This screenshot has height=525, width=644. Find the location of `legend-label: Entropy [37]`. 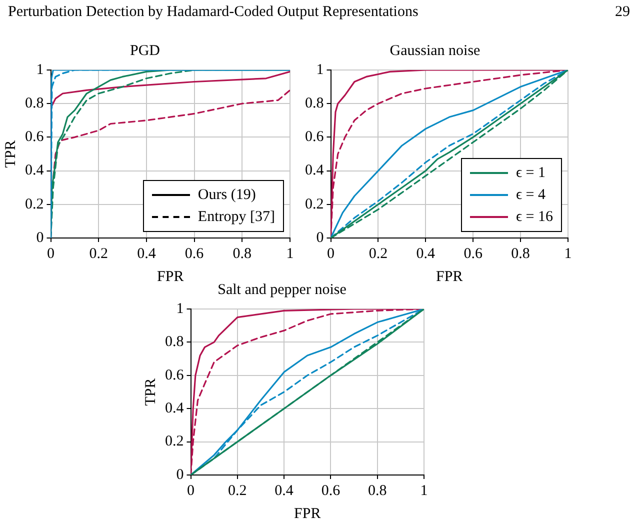

legend-label: Entropy [37] is located at coordinates (236, 217).